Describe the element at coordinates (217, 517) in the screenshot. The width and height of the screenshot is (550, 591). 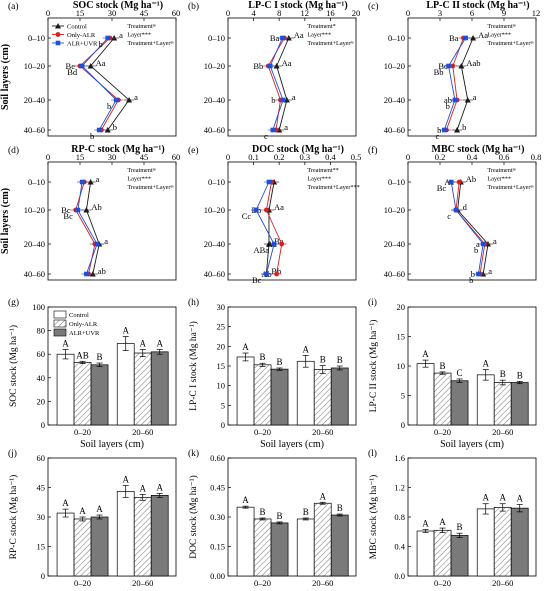
I see `y-tick-label: 0.30` at that location.